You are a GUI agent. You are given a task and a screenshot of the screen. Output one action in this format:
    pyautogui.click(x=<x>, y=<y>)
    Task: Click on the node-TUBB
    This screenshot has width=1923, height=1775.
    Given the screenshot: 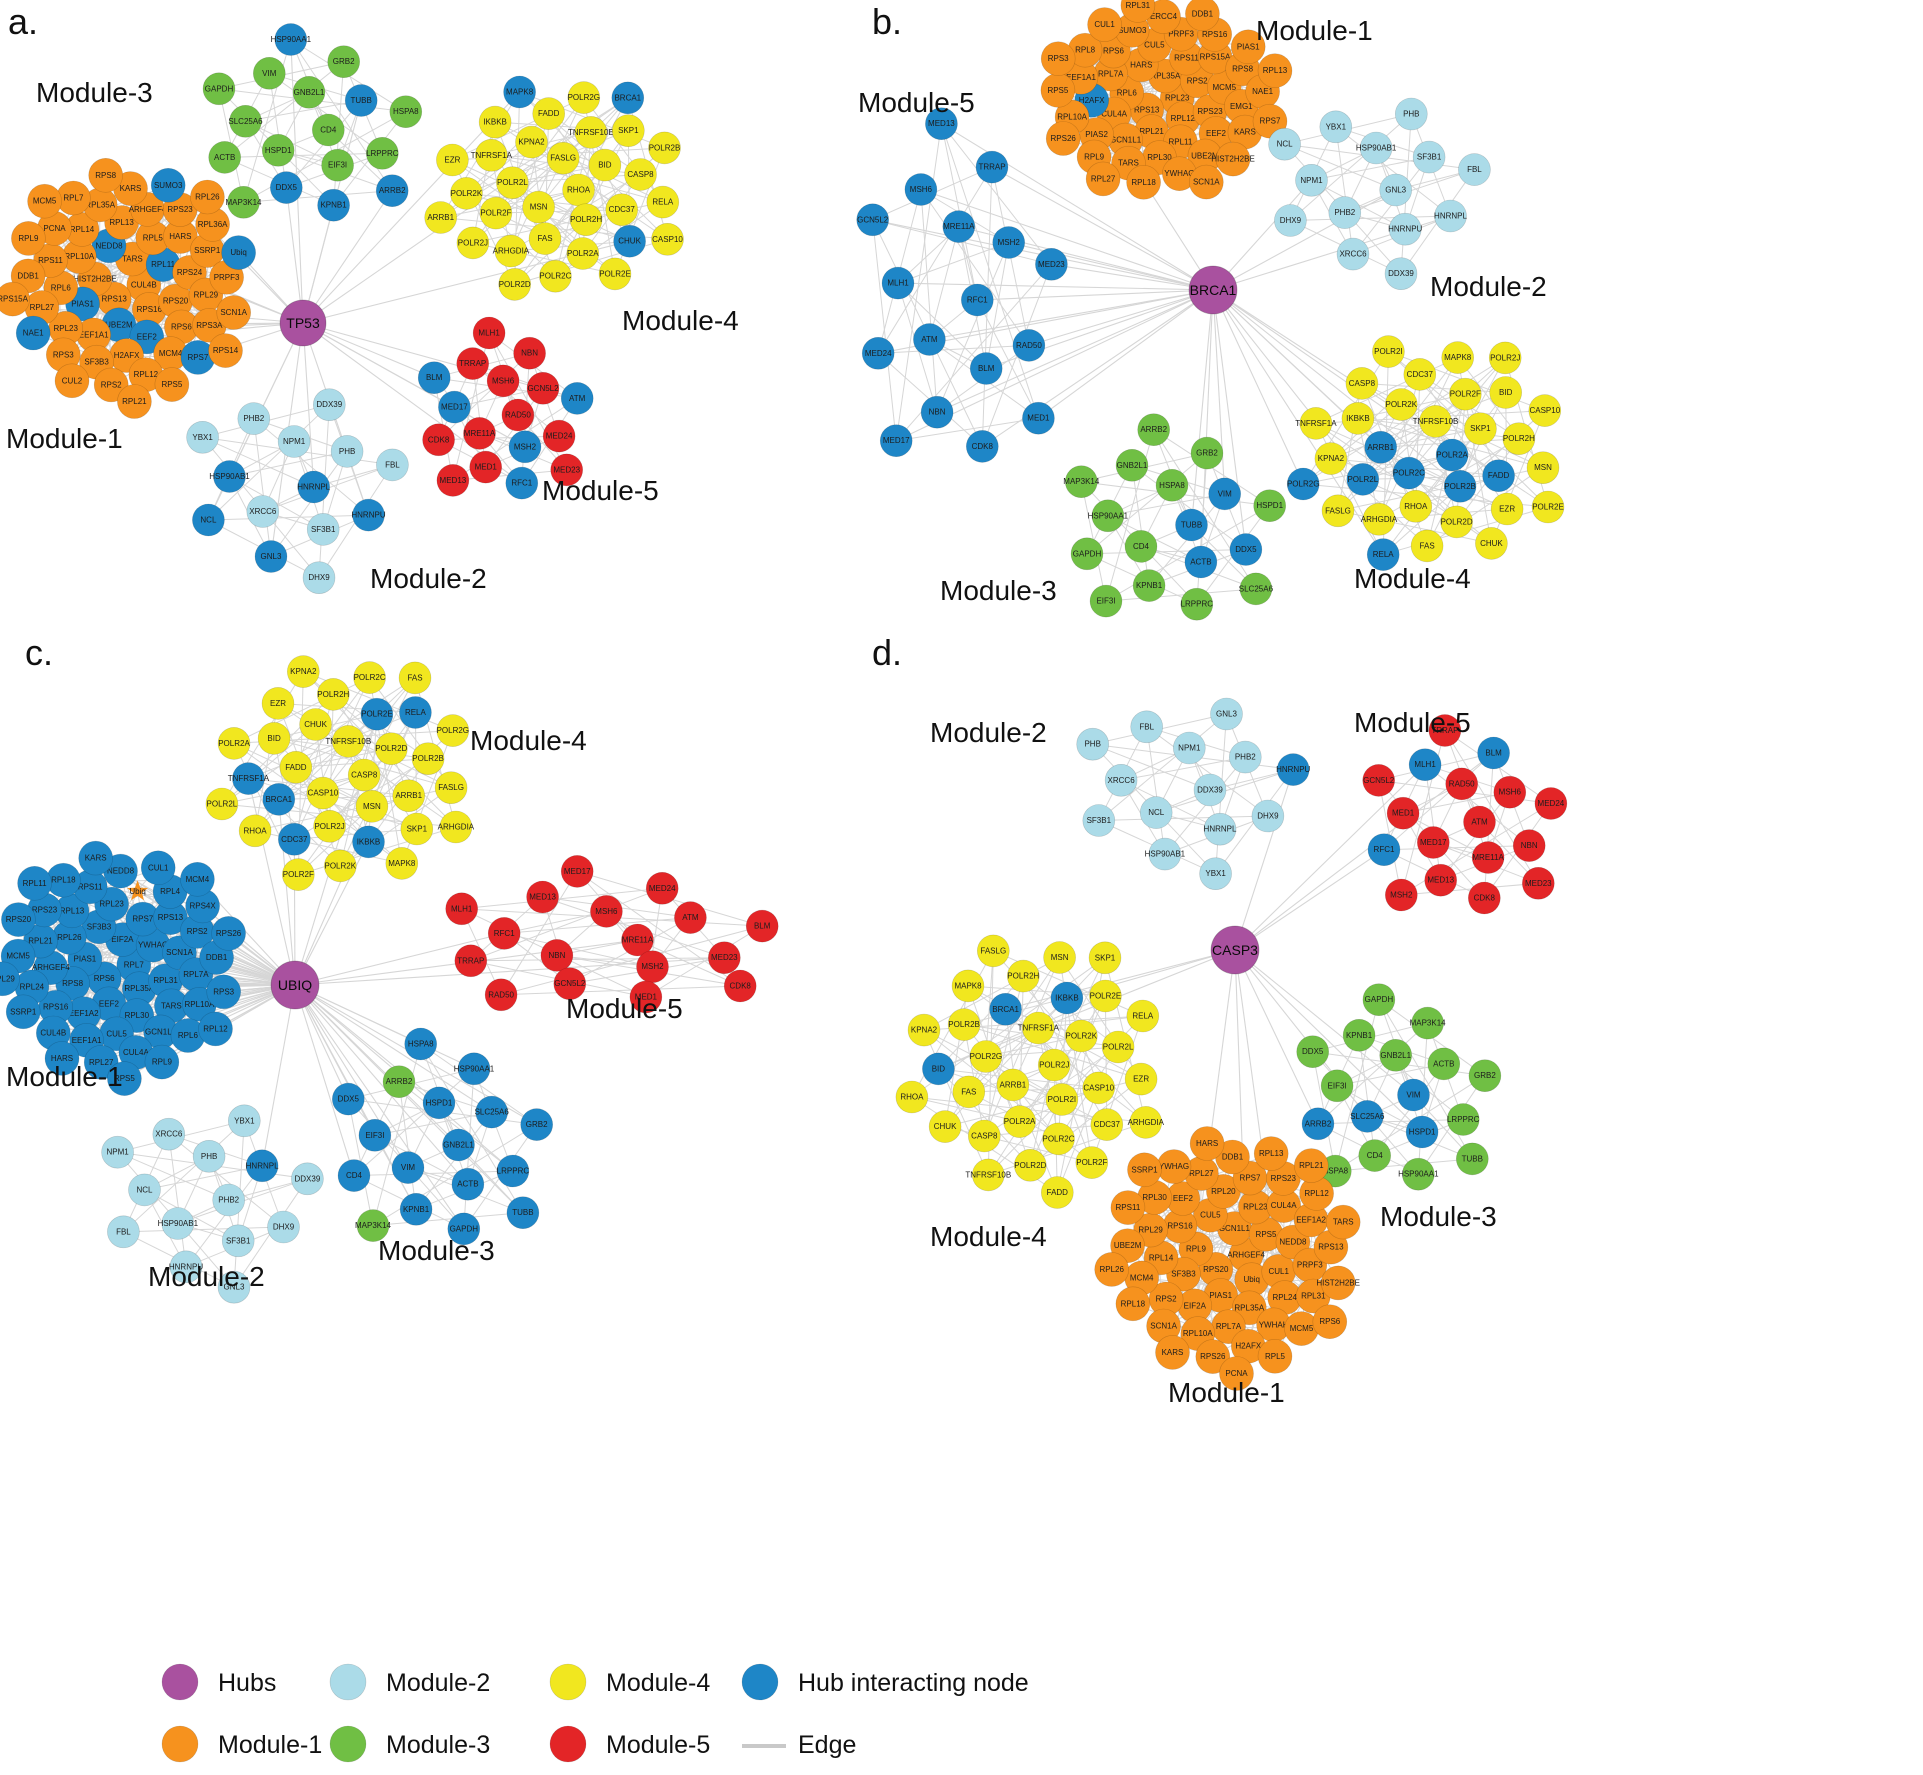 What is the action you would take?
    pyautogui.click(x=1472, y=1159)
    